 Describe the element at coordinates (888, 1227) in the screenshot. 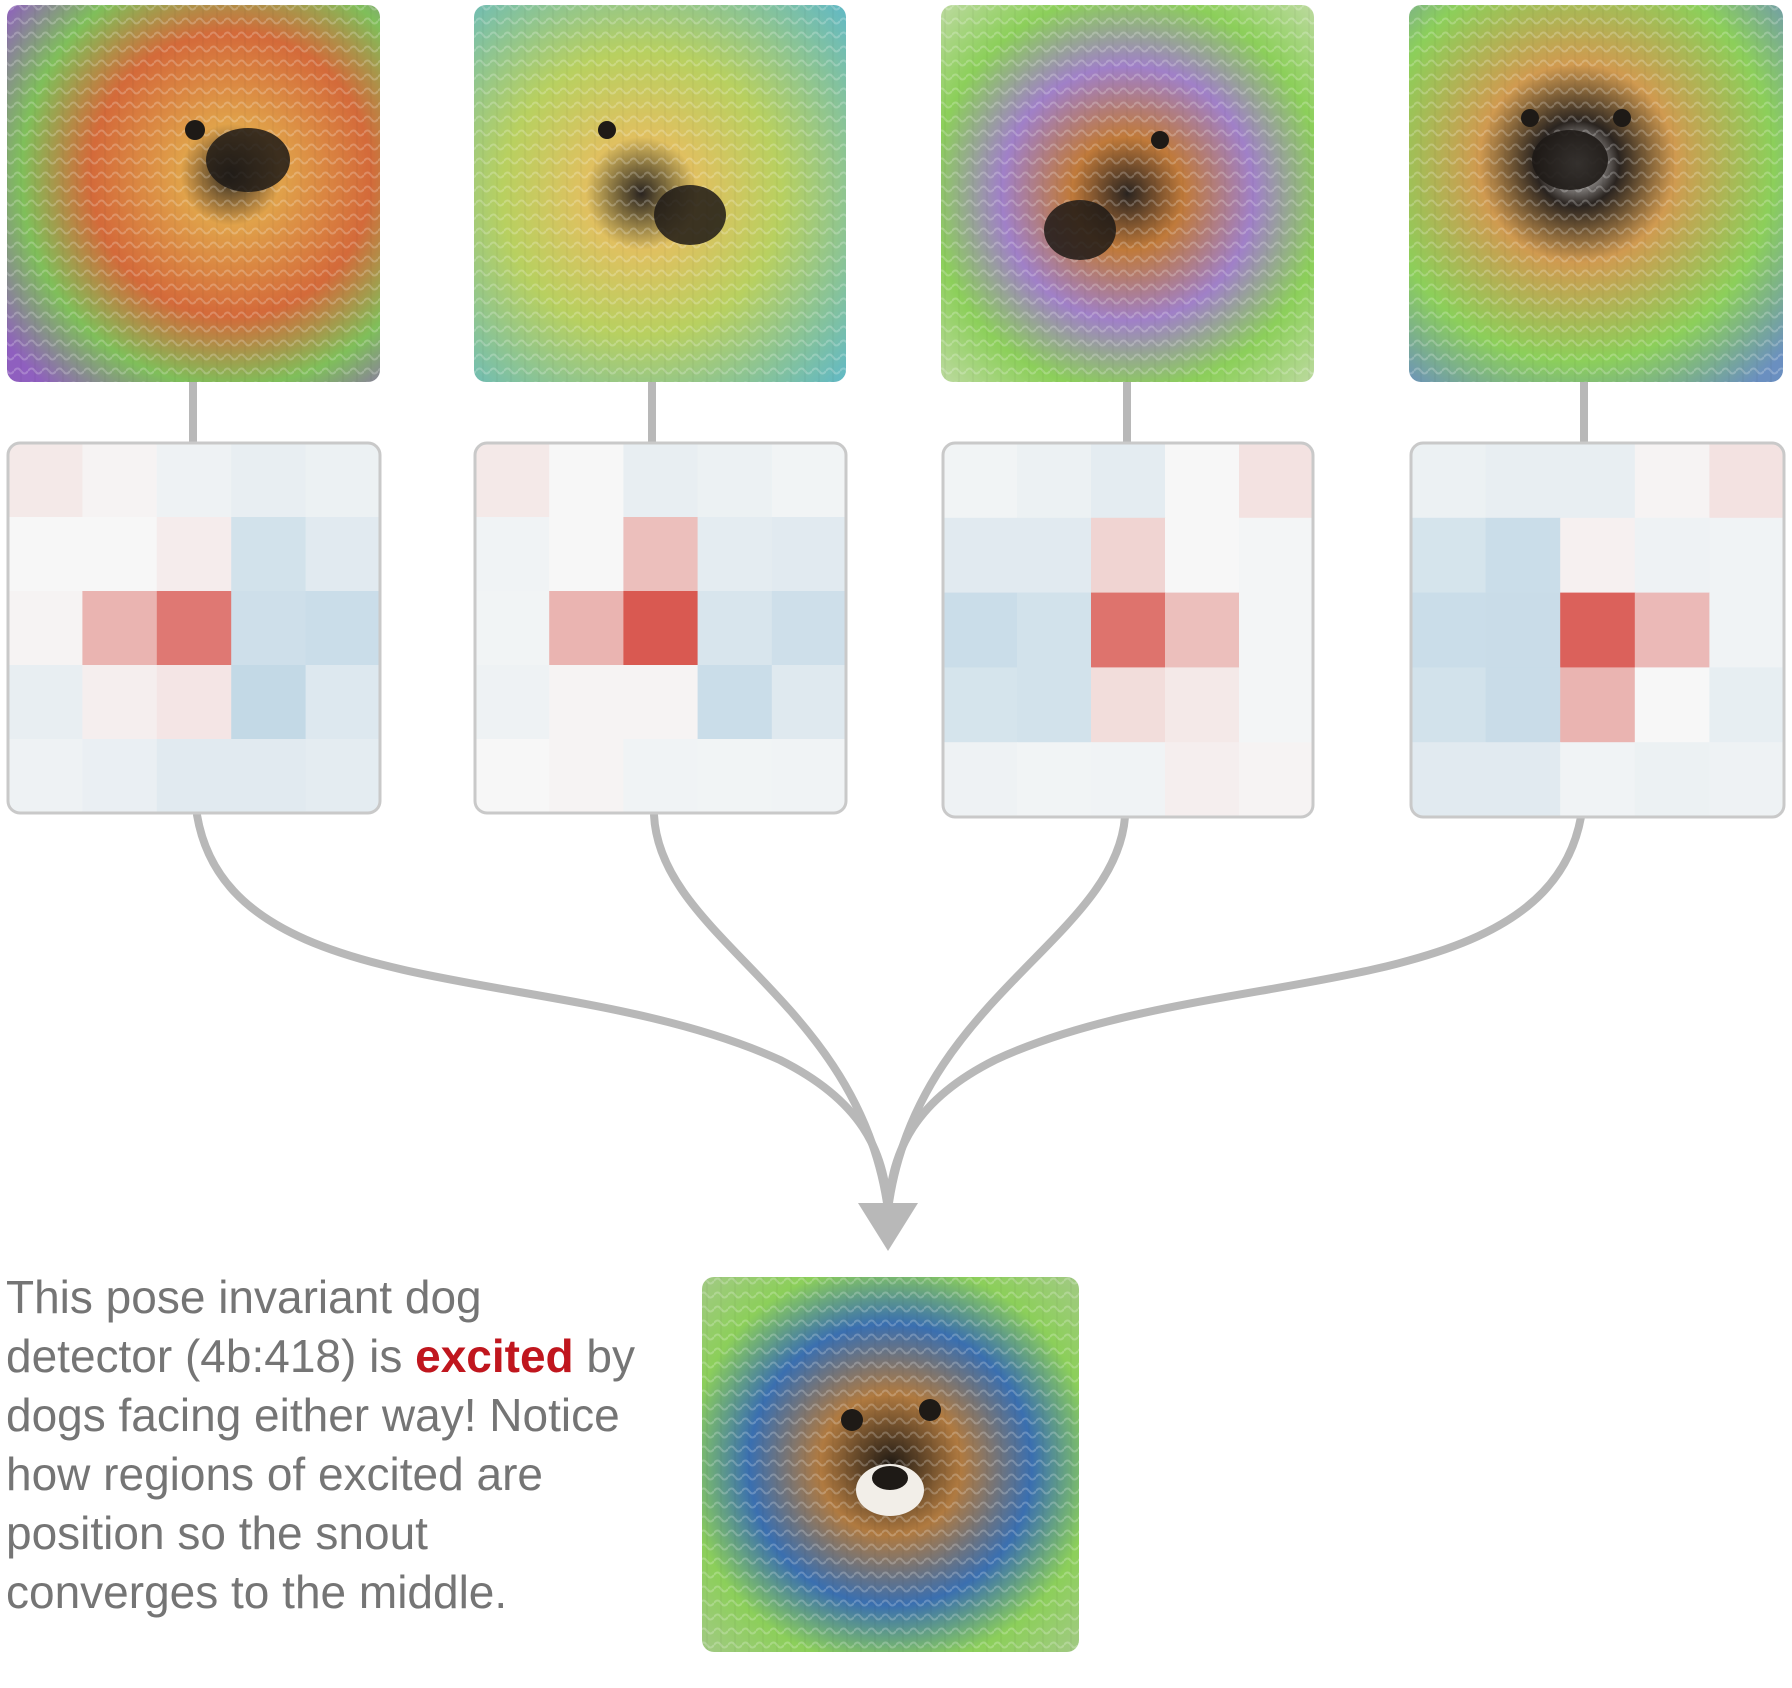

I see `arrowhead-icon` at that location.